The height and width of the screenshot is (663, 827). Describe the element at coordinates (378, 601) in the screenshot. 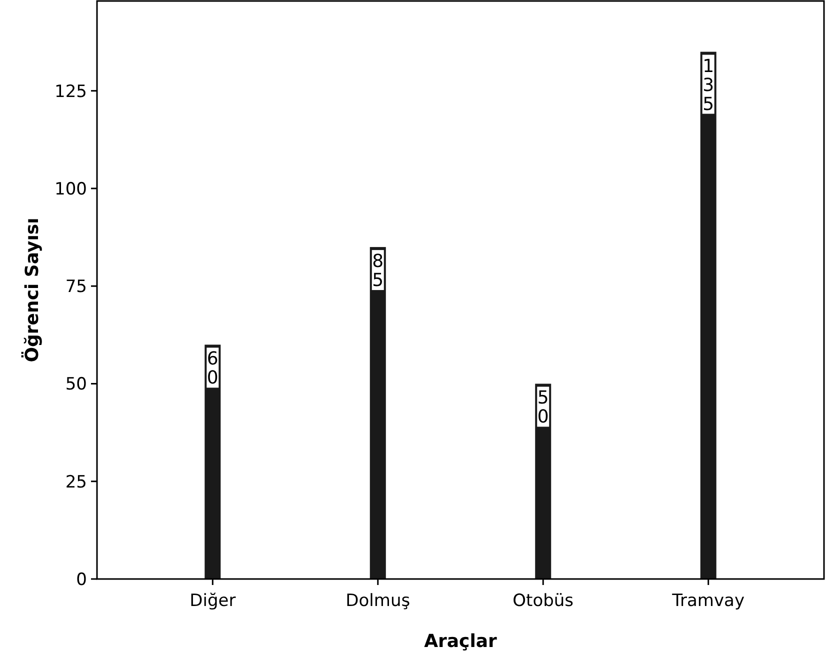

I see `x-tick-label: Dolmuş` at that location.